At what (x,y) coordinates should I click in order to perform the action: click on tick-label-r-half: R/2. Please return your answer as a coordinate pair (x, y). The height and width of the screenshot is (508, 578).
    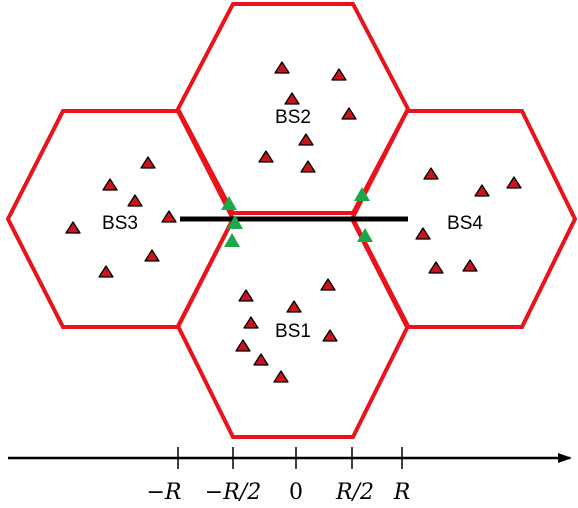
    Looking at the image, I should click on (354, 492).